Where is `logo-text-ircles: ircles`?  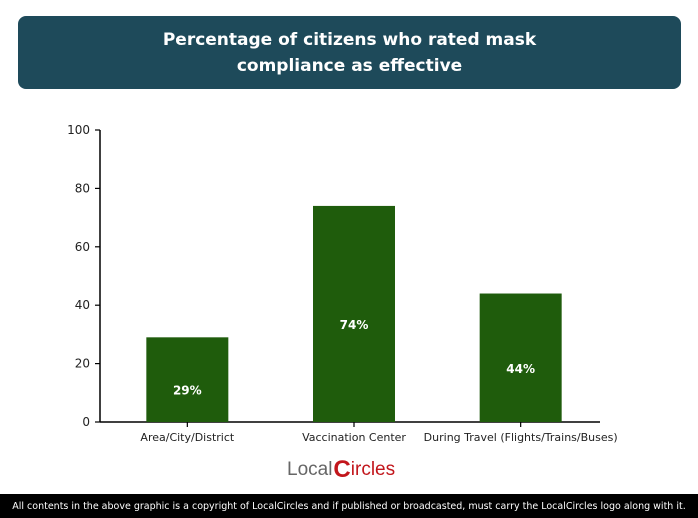
logo-text-ircles: ircles is located at coordinates (373, 469).